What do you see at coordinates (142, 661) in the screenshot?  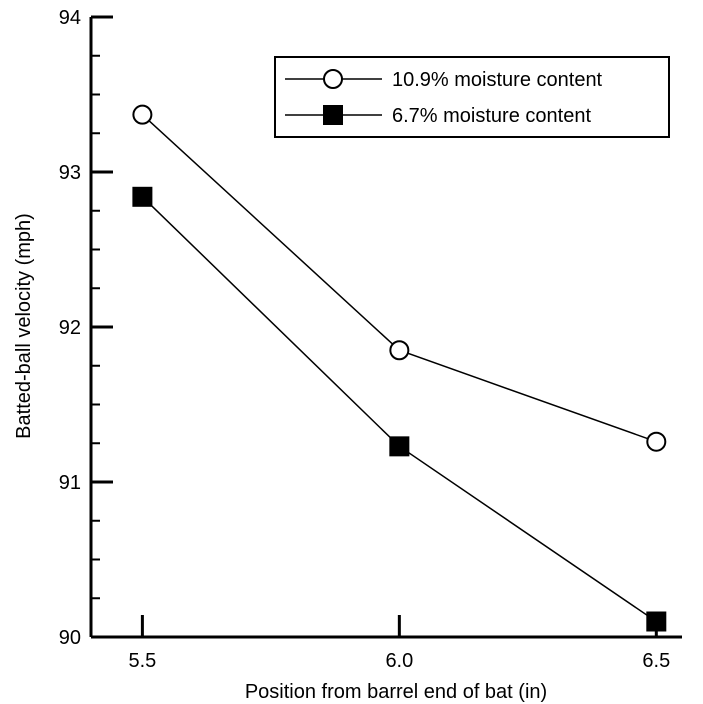 I see `x-tick-label: 5.5` at bounding box center [142, 661].